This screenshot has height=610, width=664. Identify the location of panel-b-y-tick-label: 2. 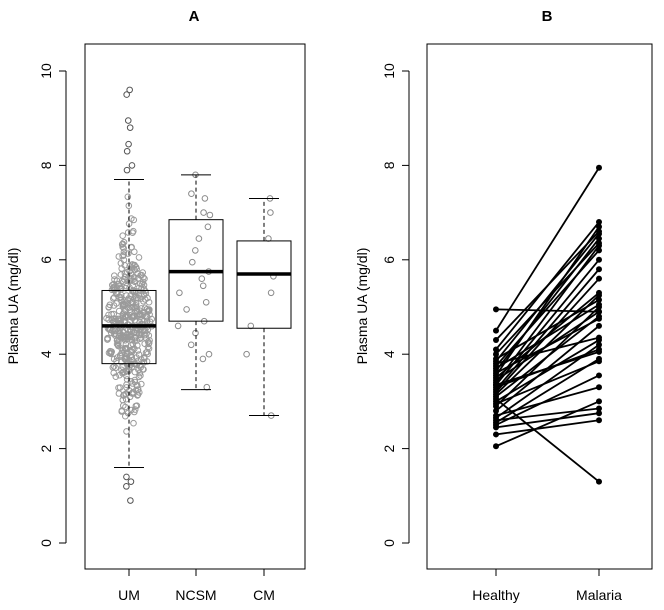
(389, 448).